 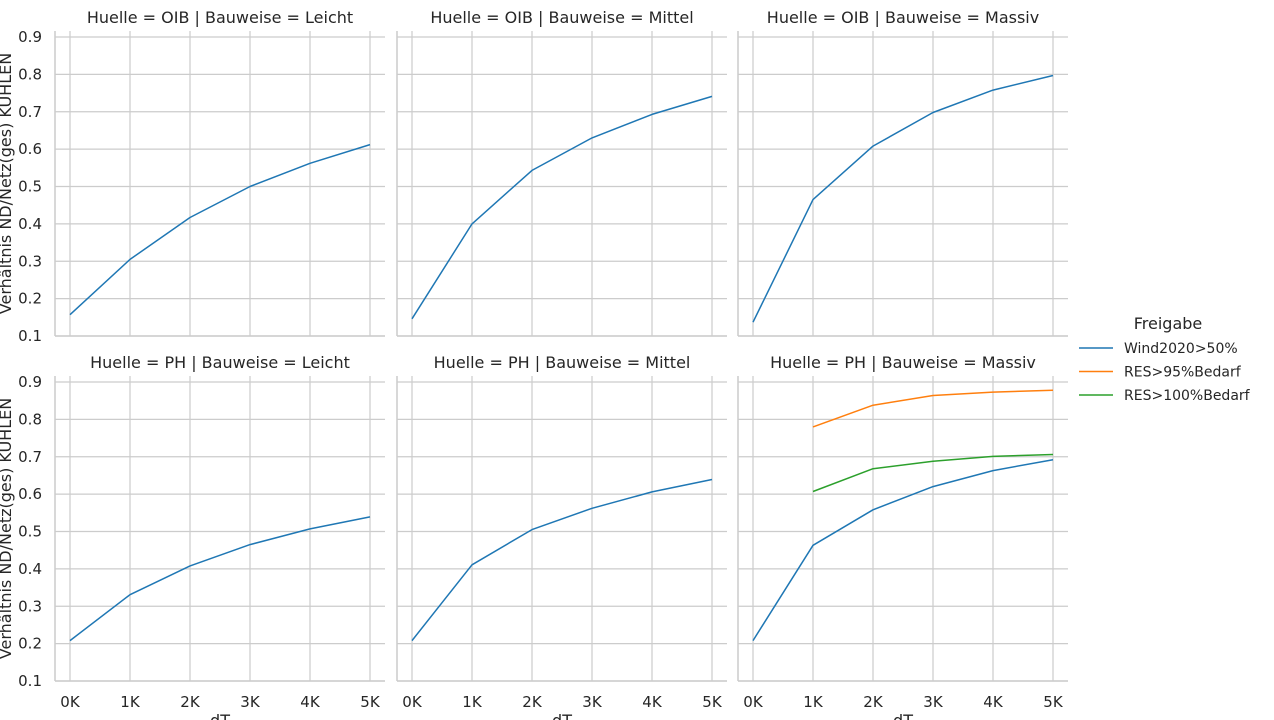 What do you see at coordinates (562, 362) in the screenshot?
I see `panel-title: Huelle = PH | Bauweise = Mittel` at bounding box center [562, 362].